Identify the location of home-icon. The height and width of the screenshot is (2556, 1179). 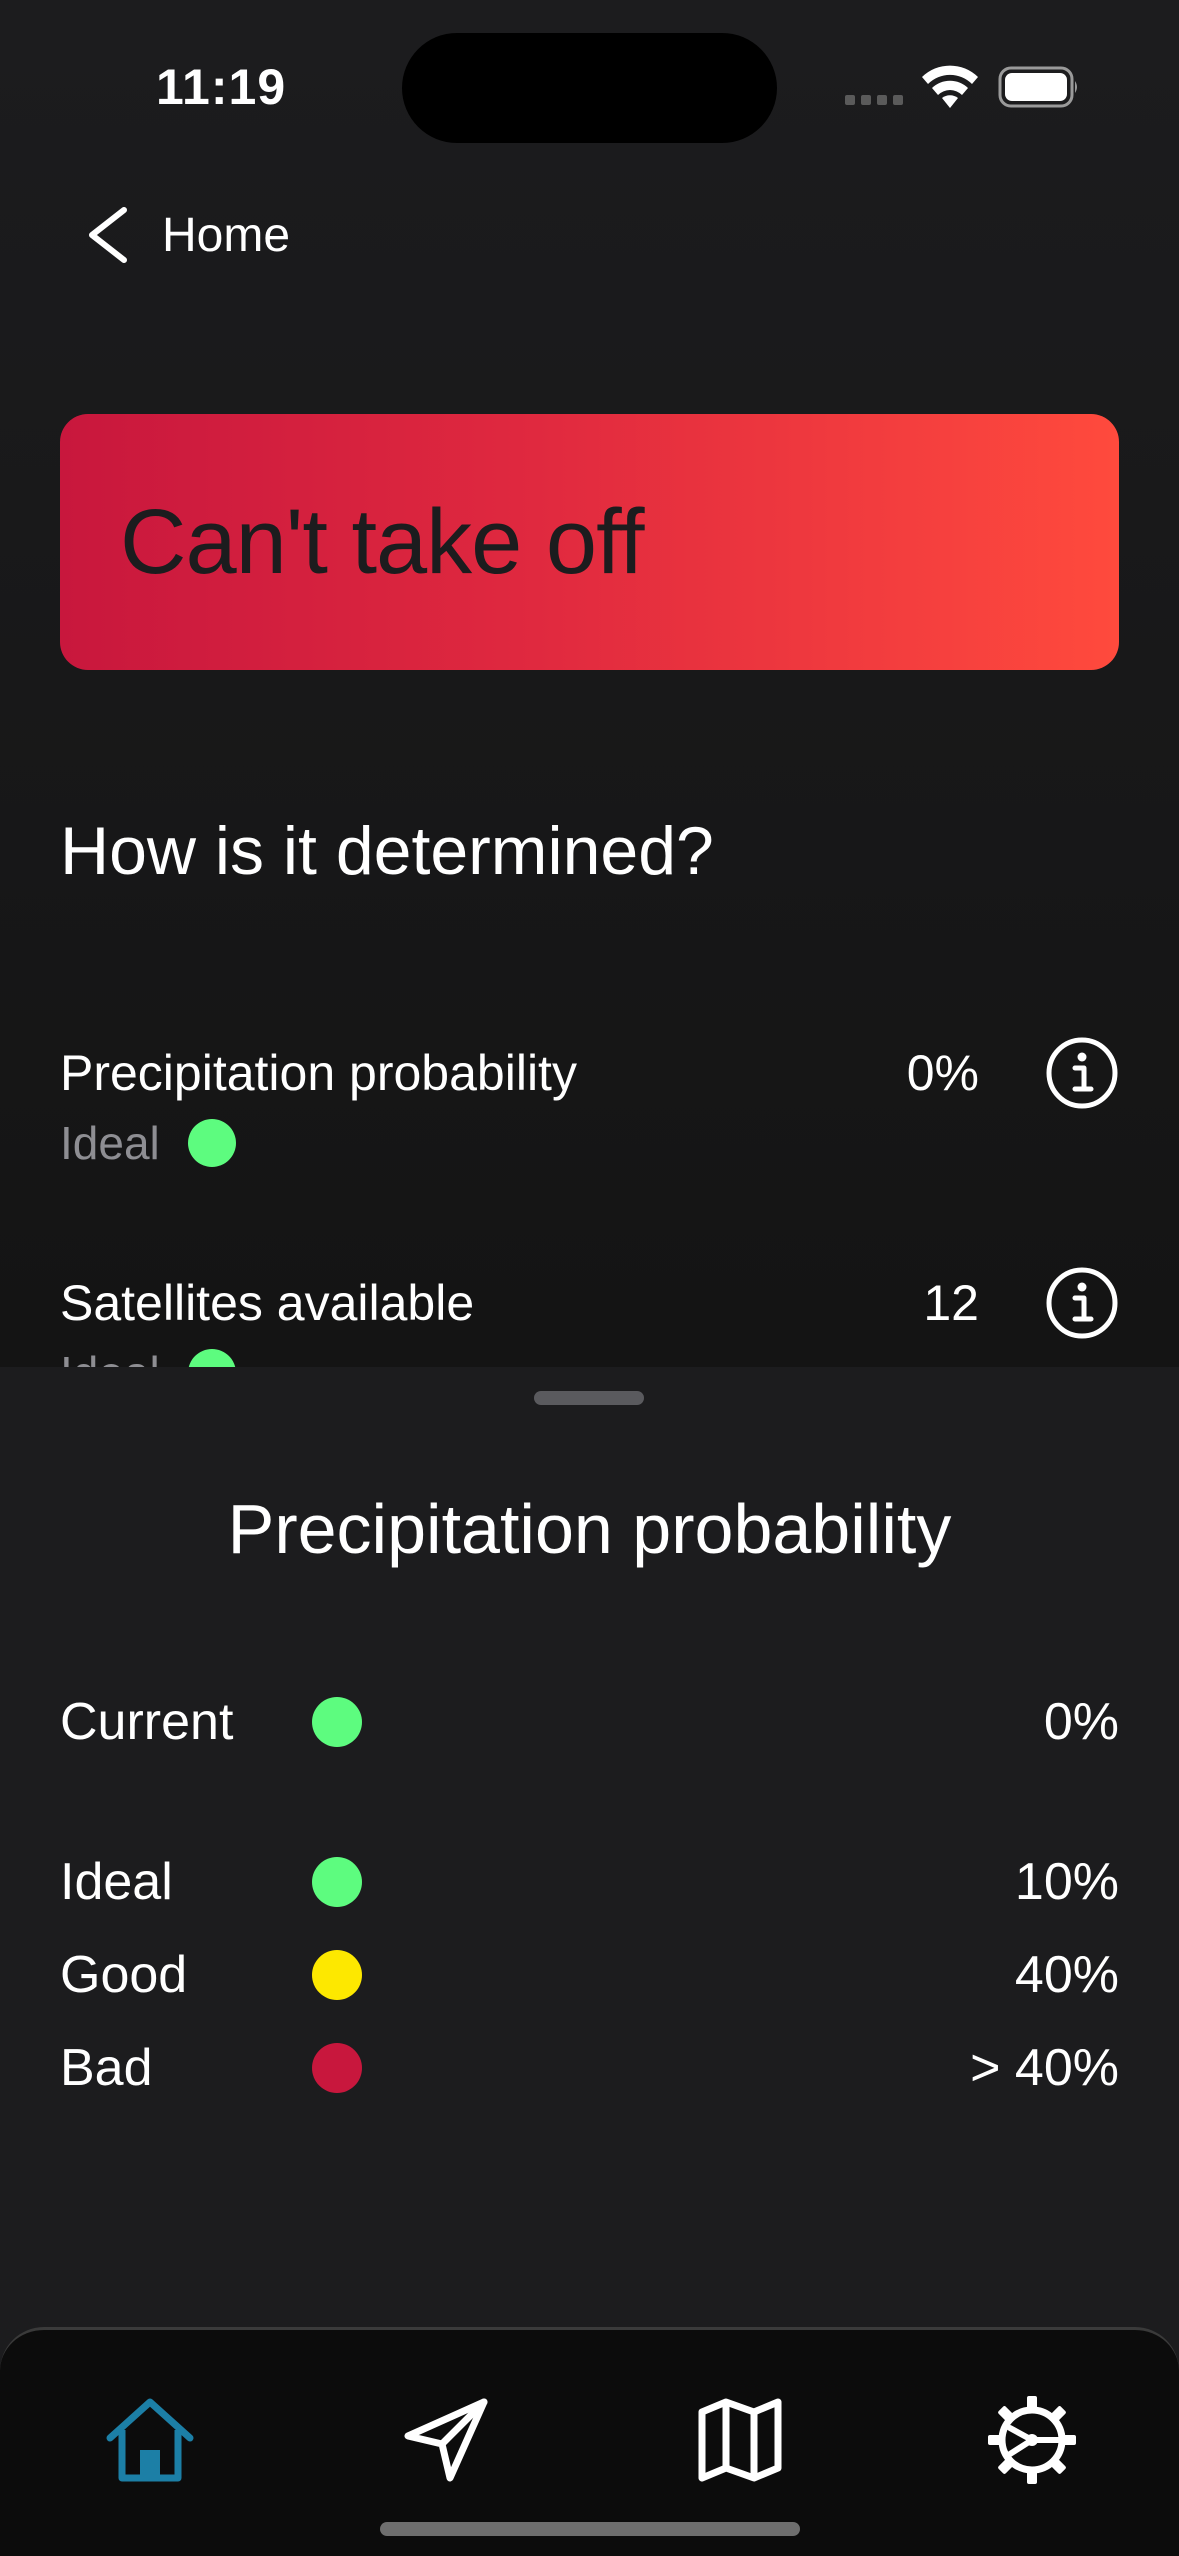
(150, 2440).